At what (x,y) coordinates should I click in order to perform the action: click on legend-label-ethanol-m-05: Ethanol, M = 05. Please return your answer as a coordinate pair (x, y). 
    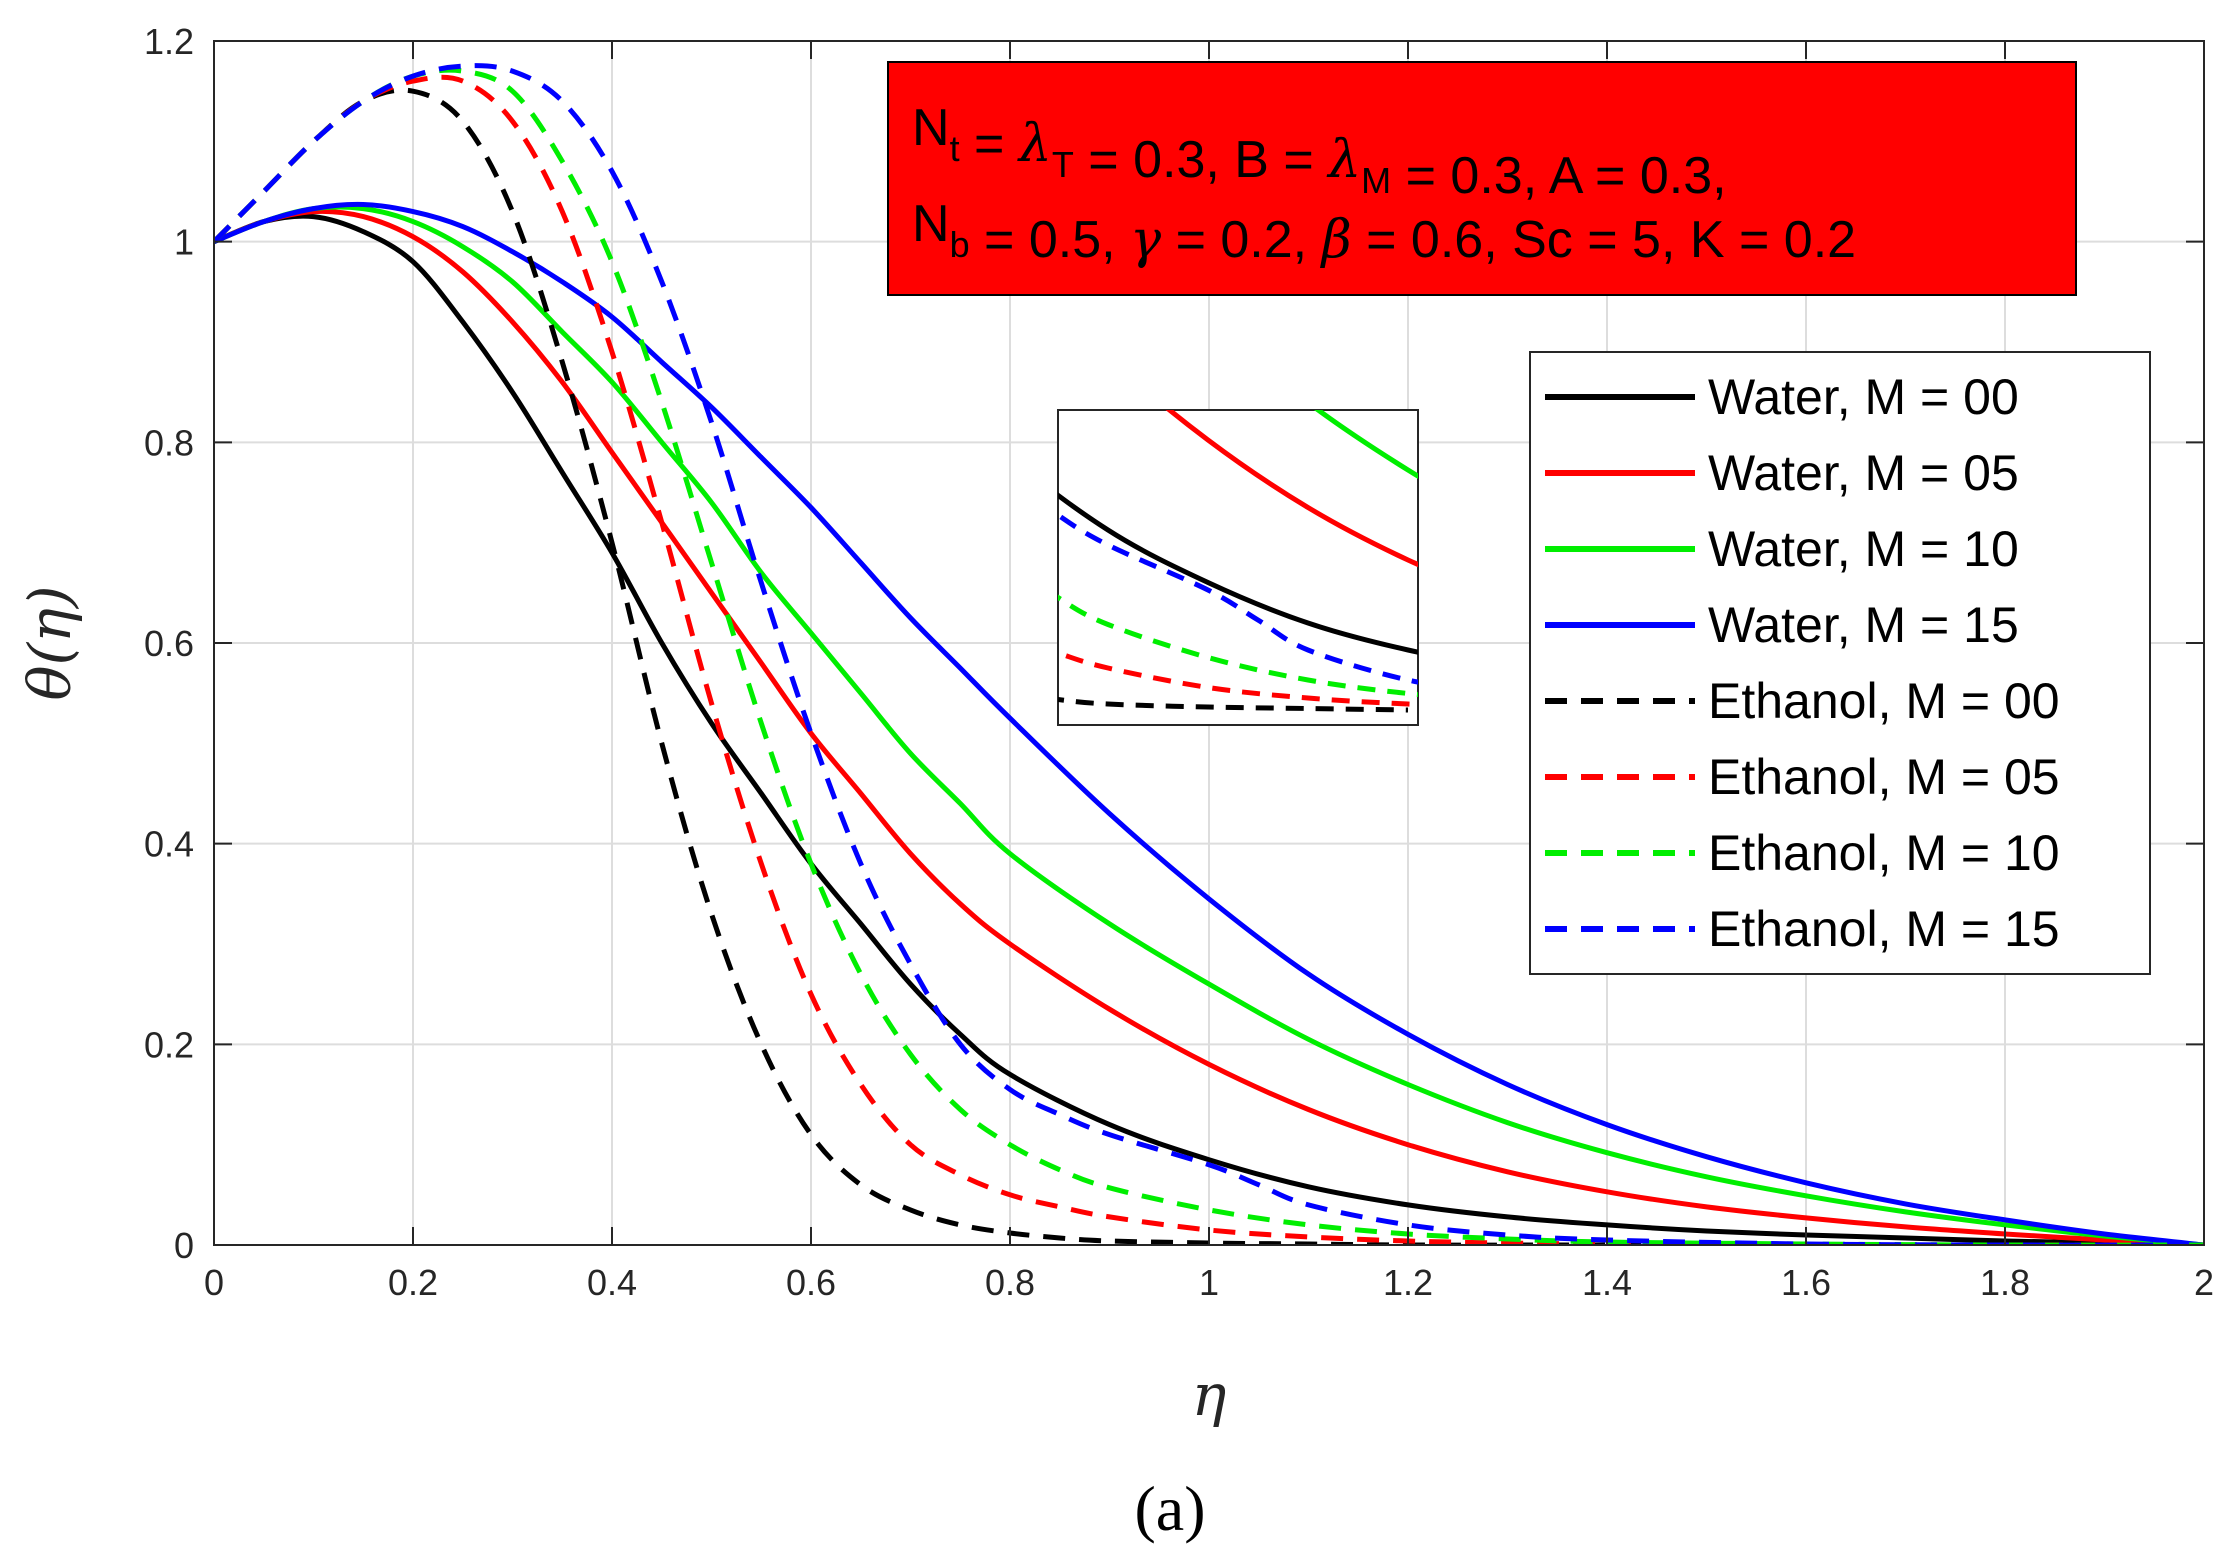
    Looking at the image, I should click on (1884, 777).